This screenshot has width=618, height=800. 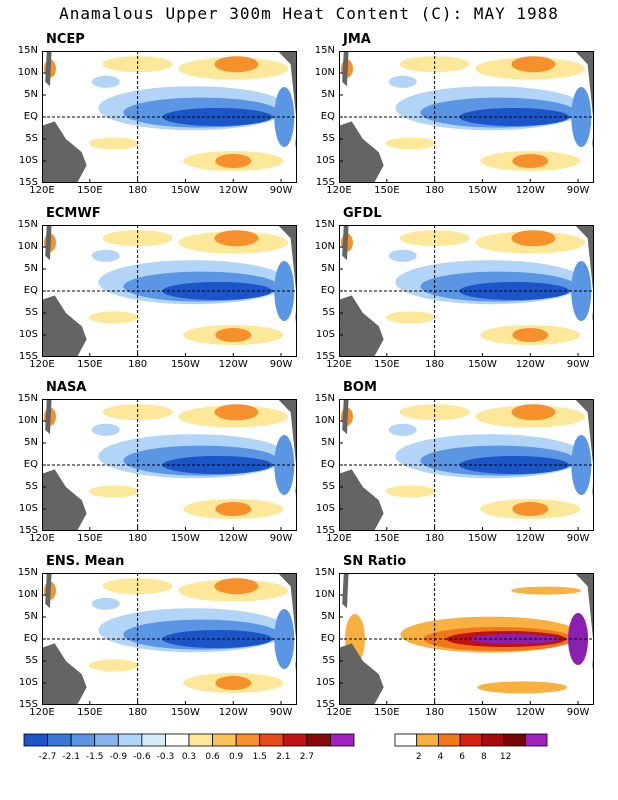 What do you see at coordinates (419, 757) in the screenshot?
I see `sn-colorbar-label: 2` at bounding box center [419, 757].